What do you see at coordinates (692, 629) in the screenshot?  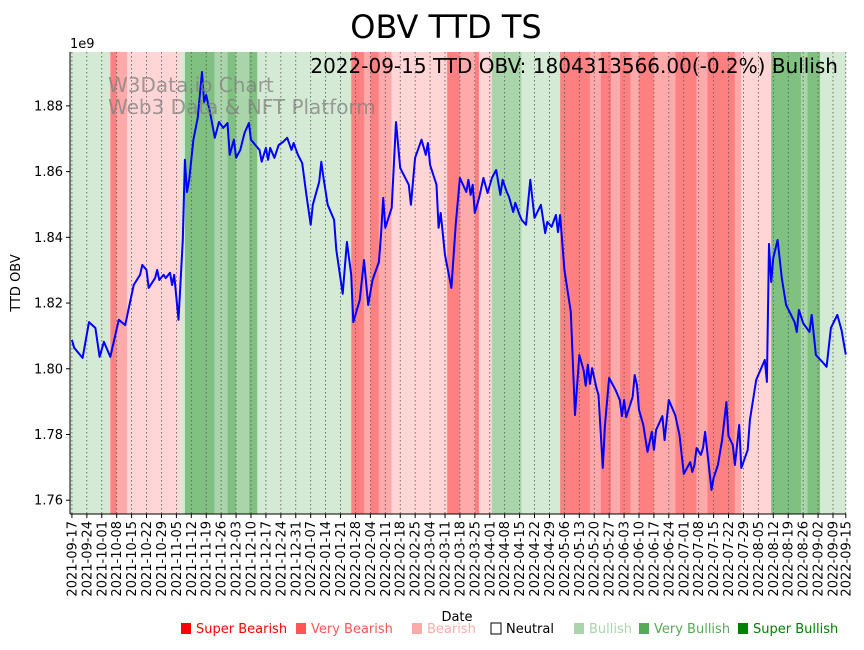 I see `legend-label: Very Bullish` at bounding box center [692, 629].